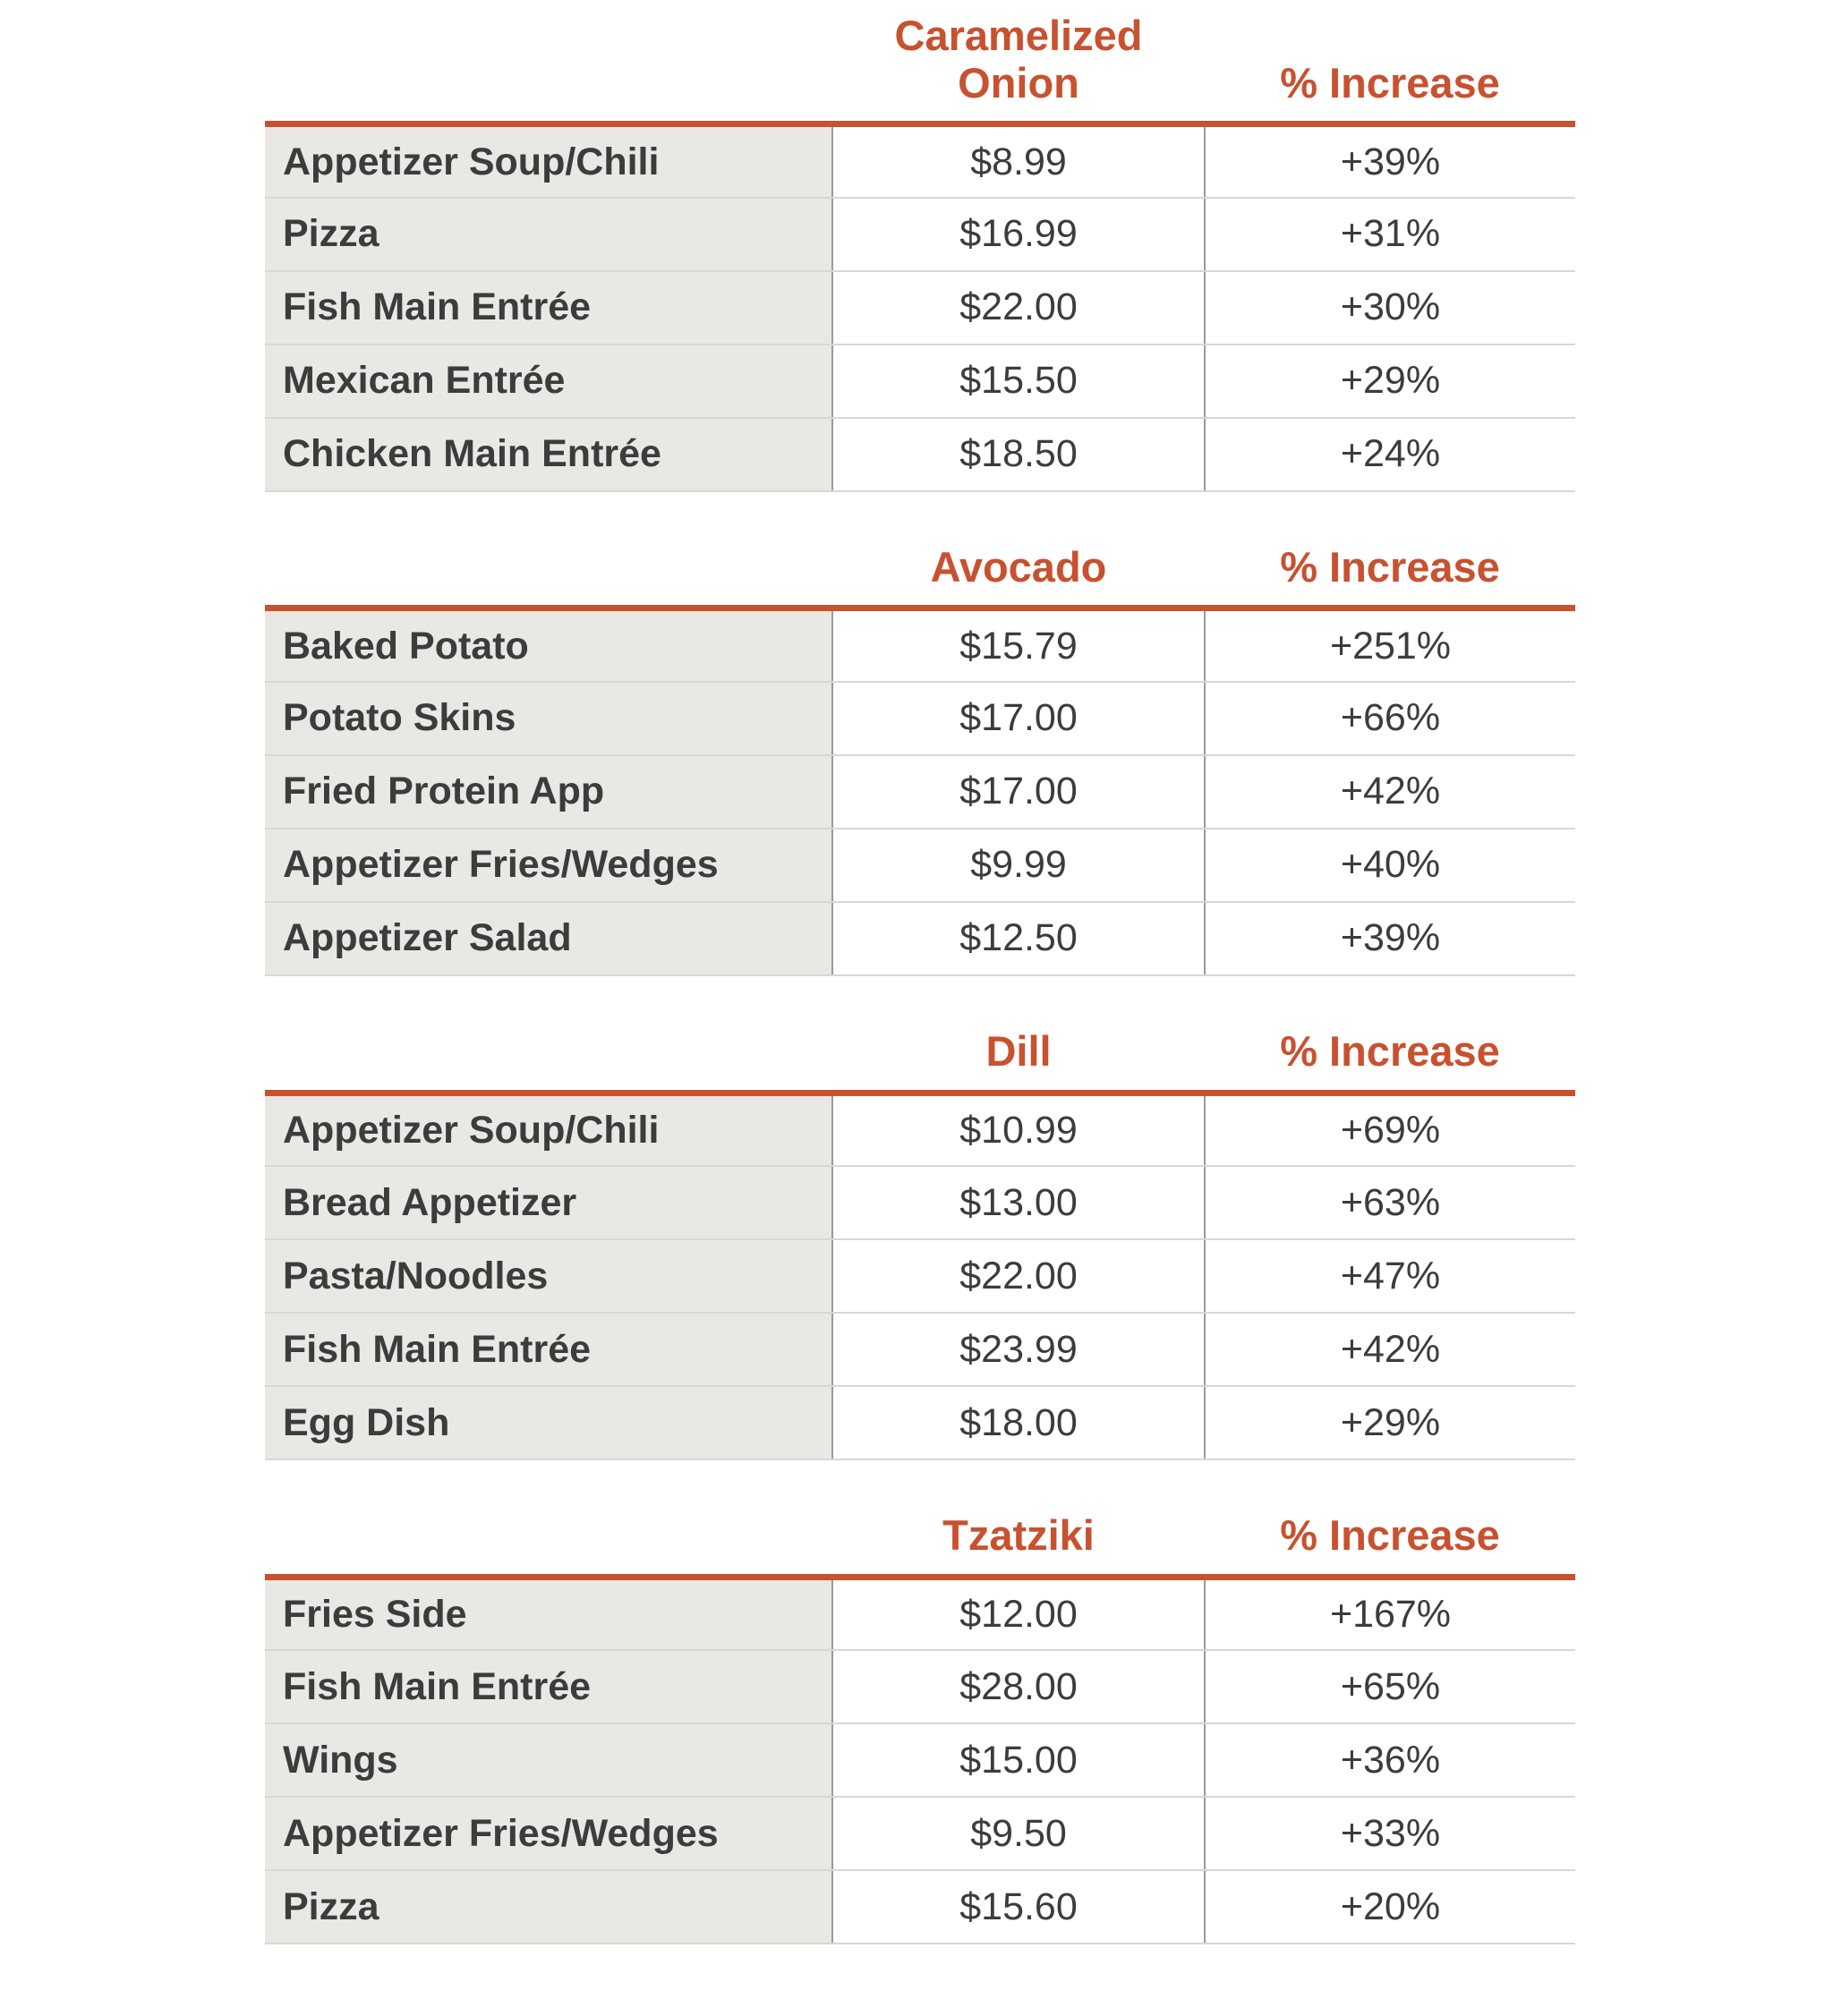 The width and height of the screenshot is (1833, 2016). Describe the element at coordinates (548, 718) in the screenshot. I see `item-name-cell: Potato Skins` at that location.